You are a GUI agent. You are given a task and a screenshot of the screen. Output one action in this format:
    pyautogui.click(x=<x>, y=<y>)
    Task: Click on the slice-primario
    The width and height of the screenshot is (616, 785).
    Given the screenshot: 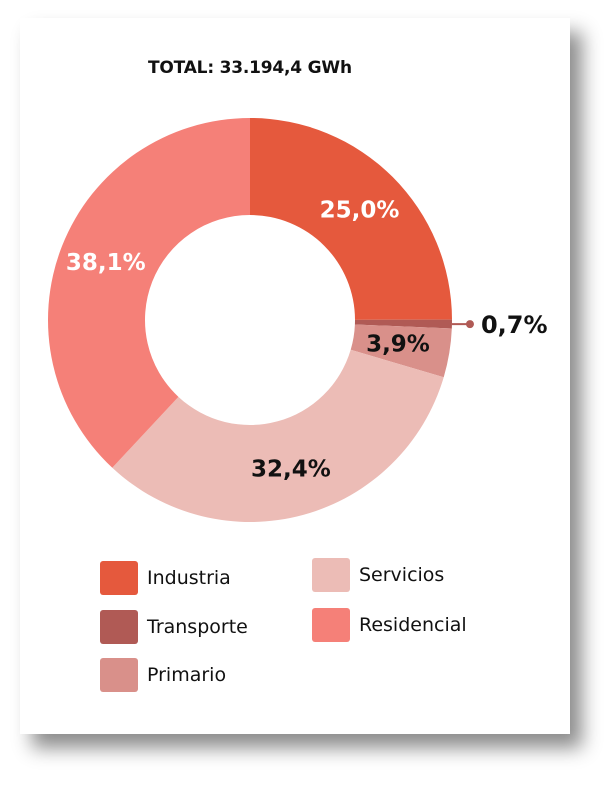 What is the action you would take?
    pyautogui.click(x=401, y=351)
    